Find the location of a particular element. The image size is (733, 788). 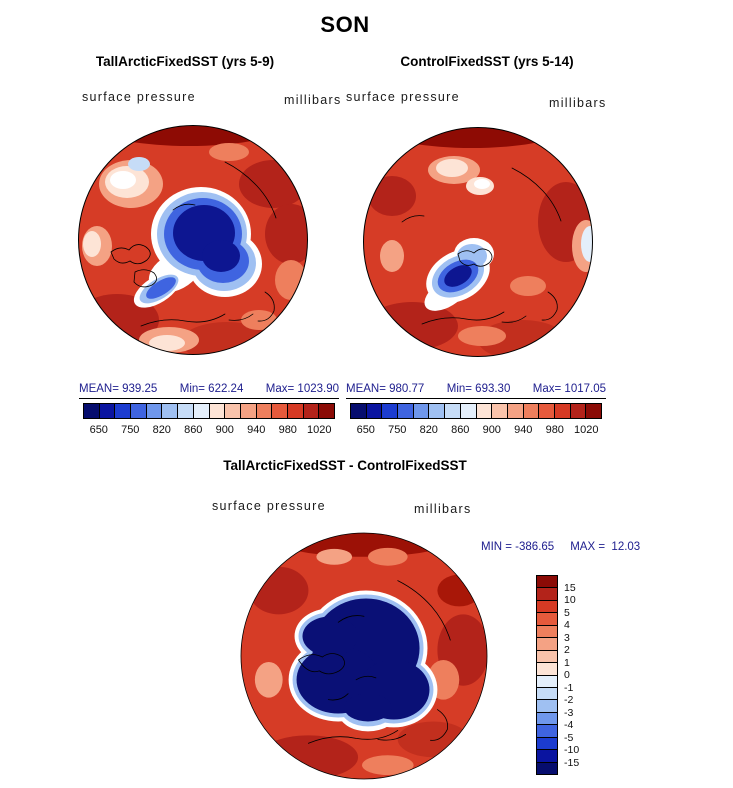

stats-control: MEAN= 980.77 Min= 693.30 Max= 1017.05 is located at coordinates (476, 391).